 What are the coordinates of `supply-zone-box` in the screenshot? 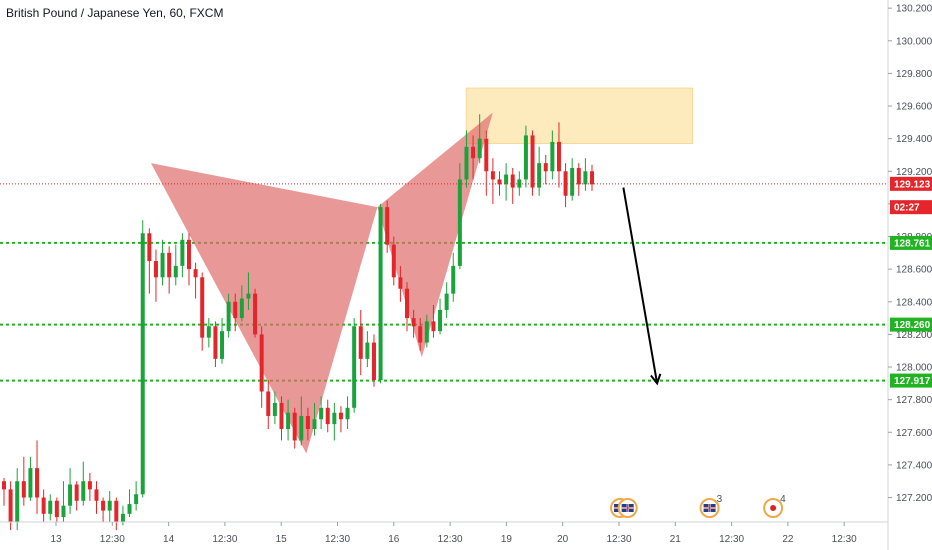 It's located at (579, 116).